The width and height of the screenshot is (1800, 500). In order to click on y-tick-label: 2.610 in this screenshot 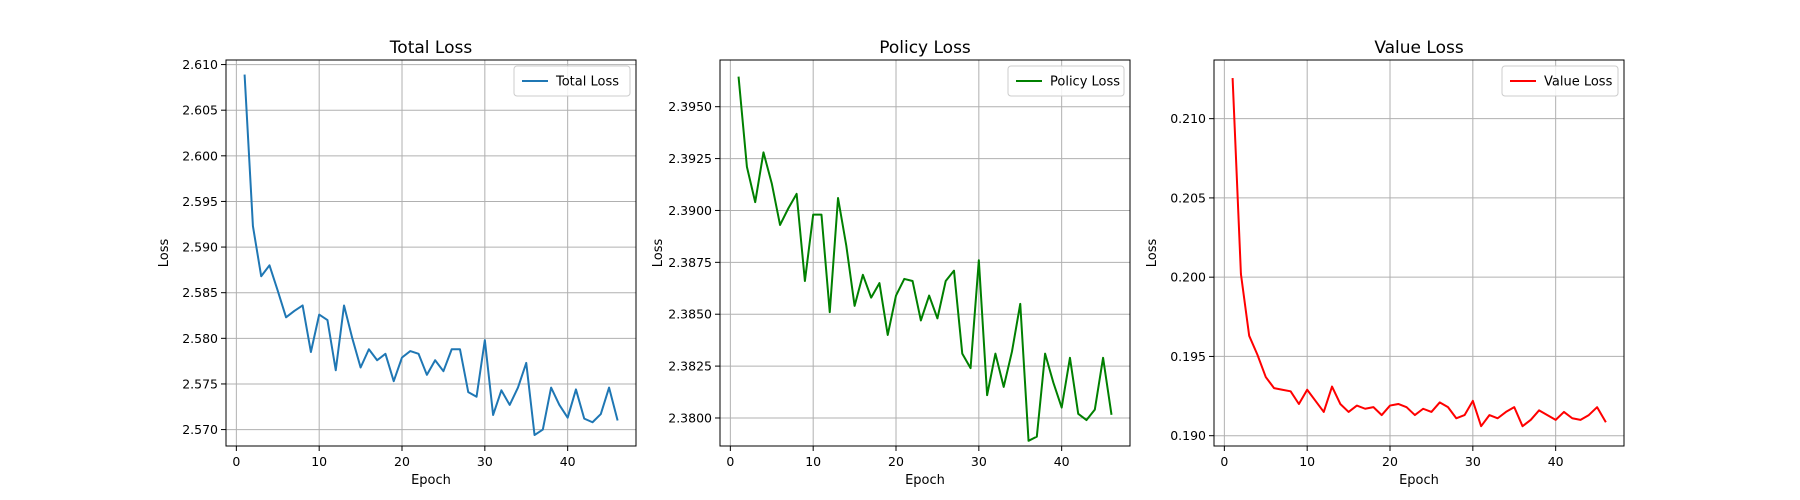, I will do `click(200, 64)`.